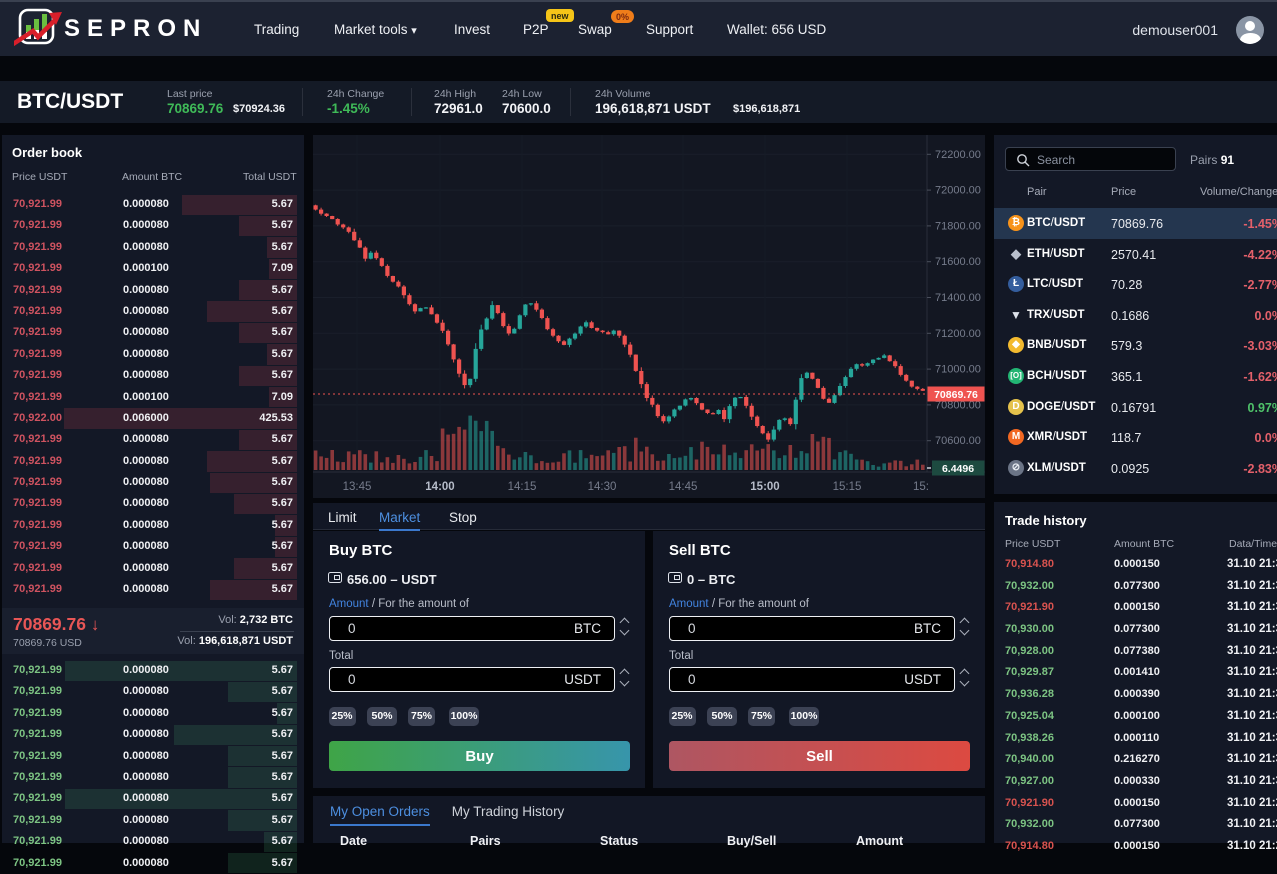 This screenshot has width=1277, height=874. Describe the element at coordinates (958, 441) in the screenshot. I see `svg-text: 70600.00` at that location.